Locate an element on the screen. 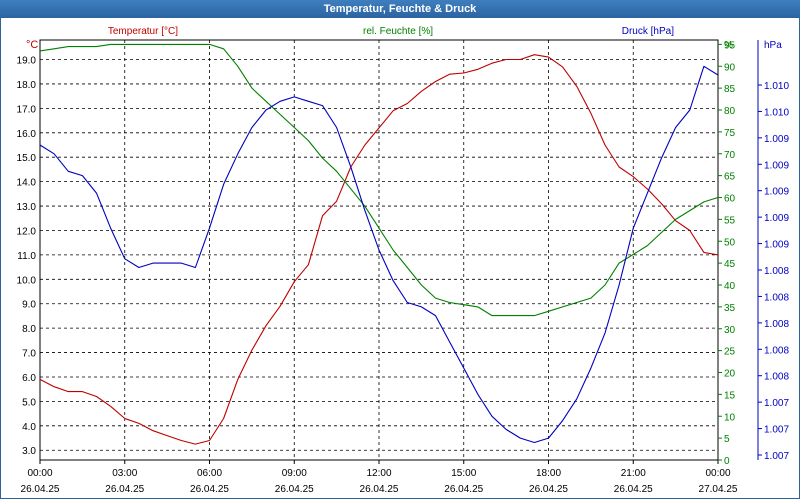 The width and height of the screenshot is (800, 500). temperature-tick-label: 13.0 is located at coordinates (27, 207).